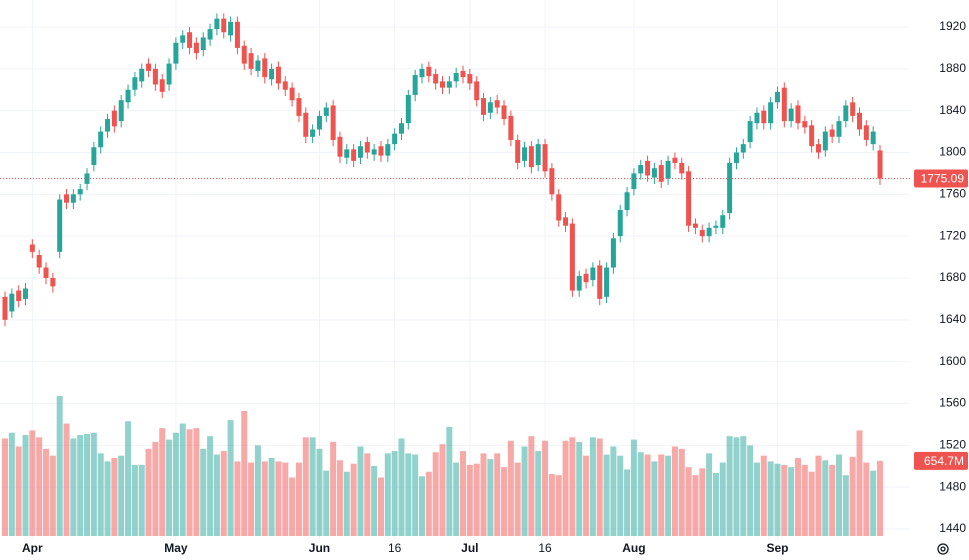  Describe the element at coordinates (777, 548) in the screenshot. I see `x-tick-label: Sep` at that location.